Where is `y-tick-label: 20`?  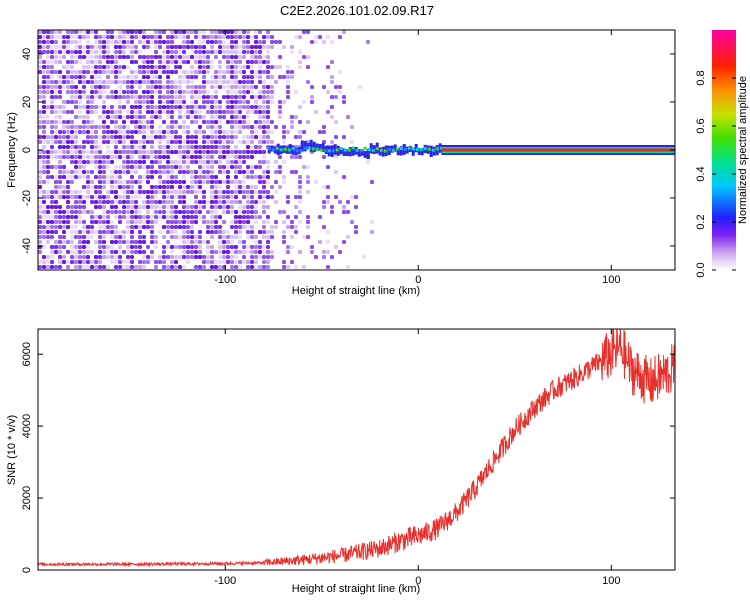 y-tick-label: 20 is located at coordinates (27, 102).